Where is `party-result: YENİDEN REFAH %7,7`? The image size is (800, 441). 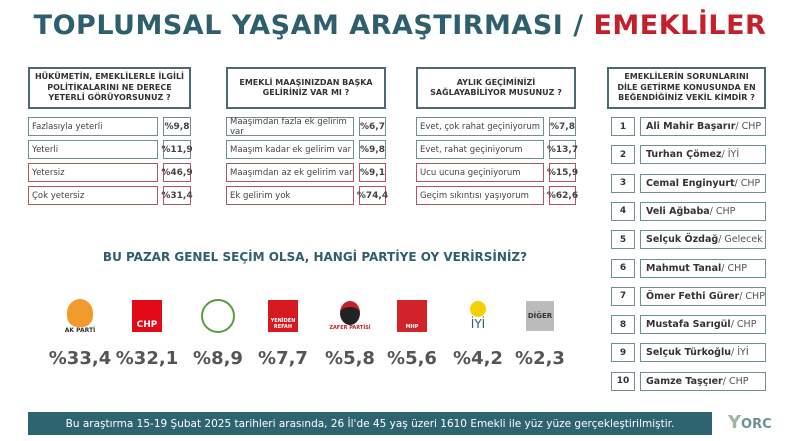
party-result: YENİDEN REFAH %7,7 is located at coordinates (283, 330).